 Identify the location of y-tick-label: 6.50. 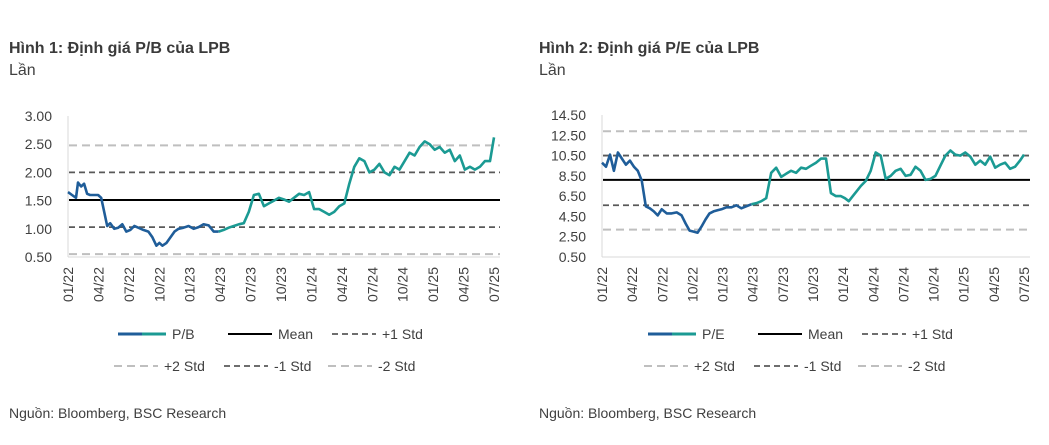
(572, 196).